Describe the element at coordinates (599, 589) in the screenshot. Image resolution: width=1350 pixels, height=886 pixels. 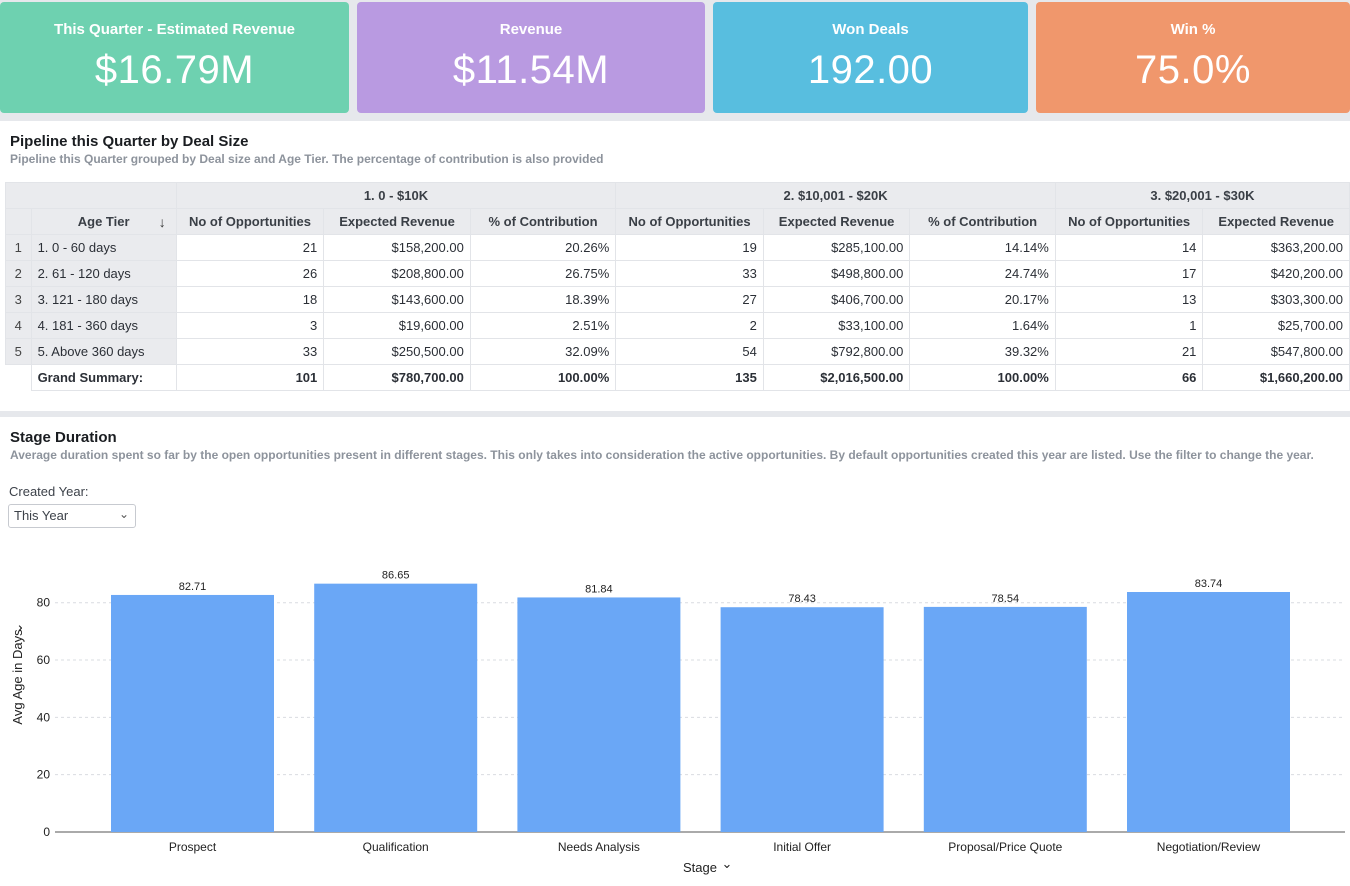
I see `bar-value-label: 81.84` at that location.